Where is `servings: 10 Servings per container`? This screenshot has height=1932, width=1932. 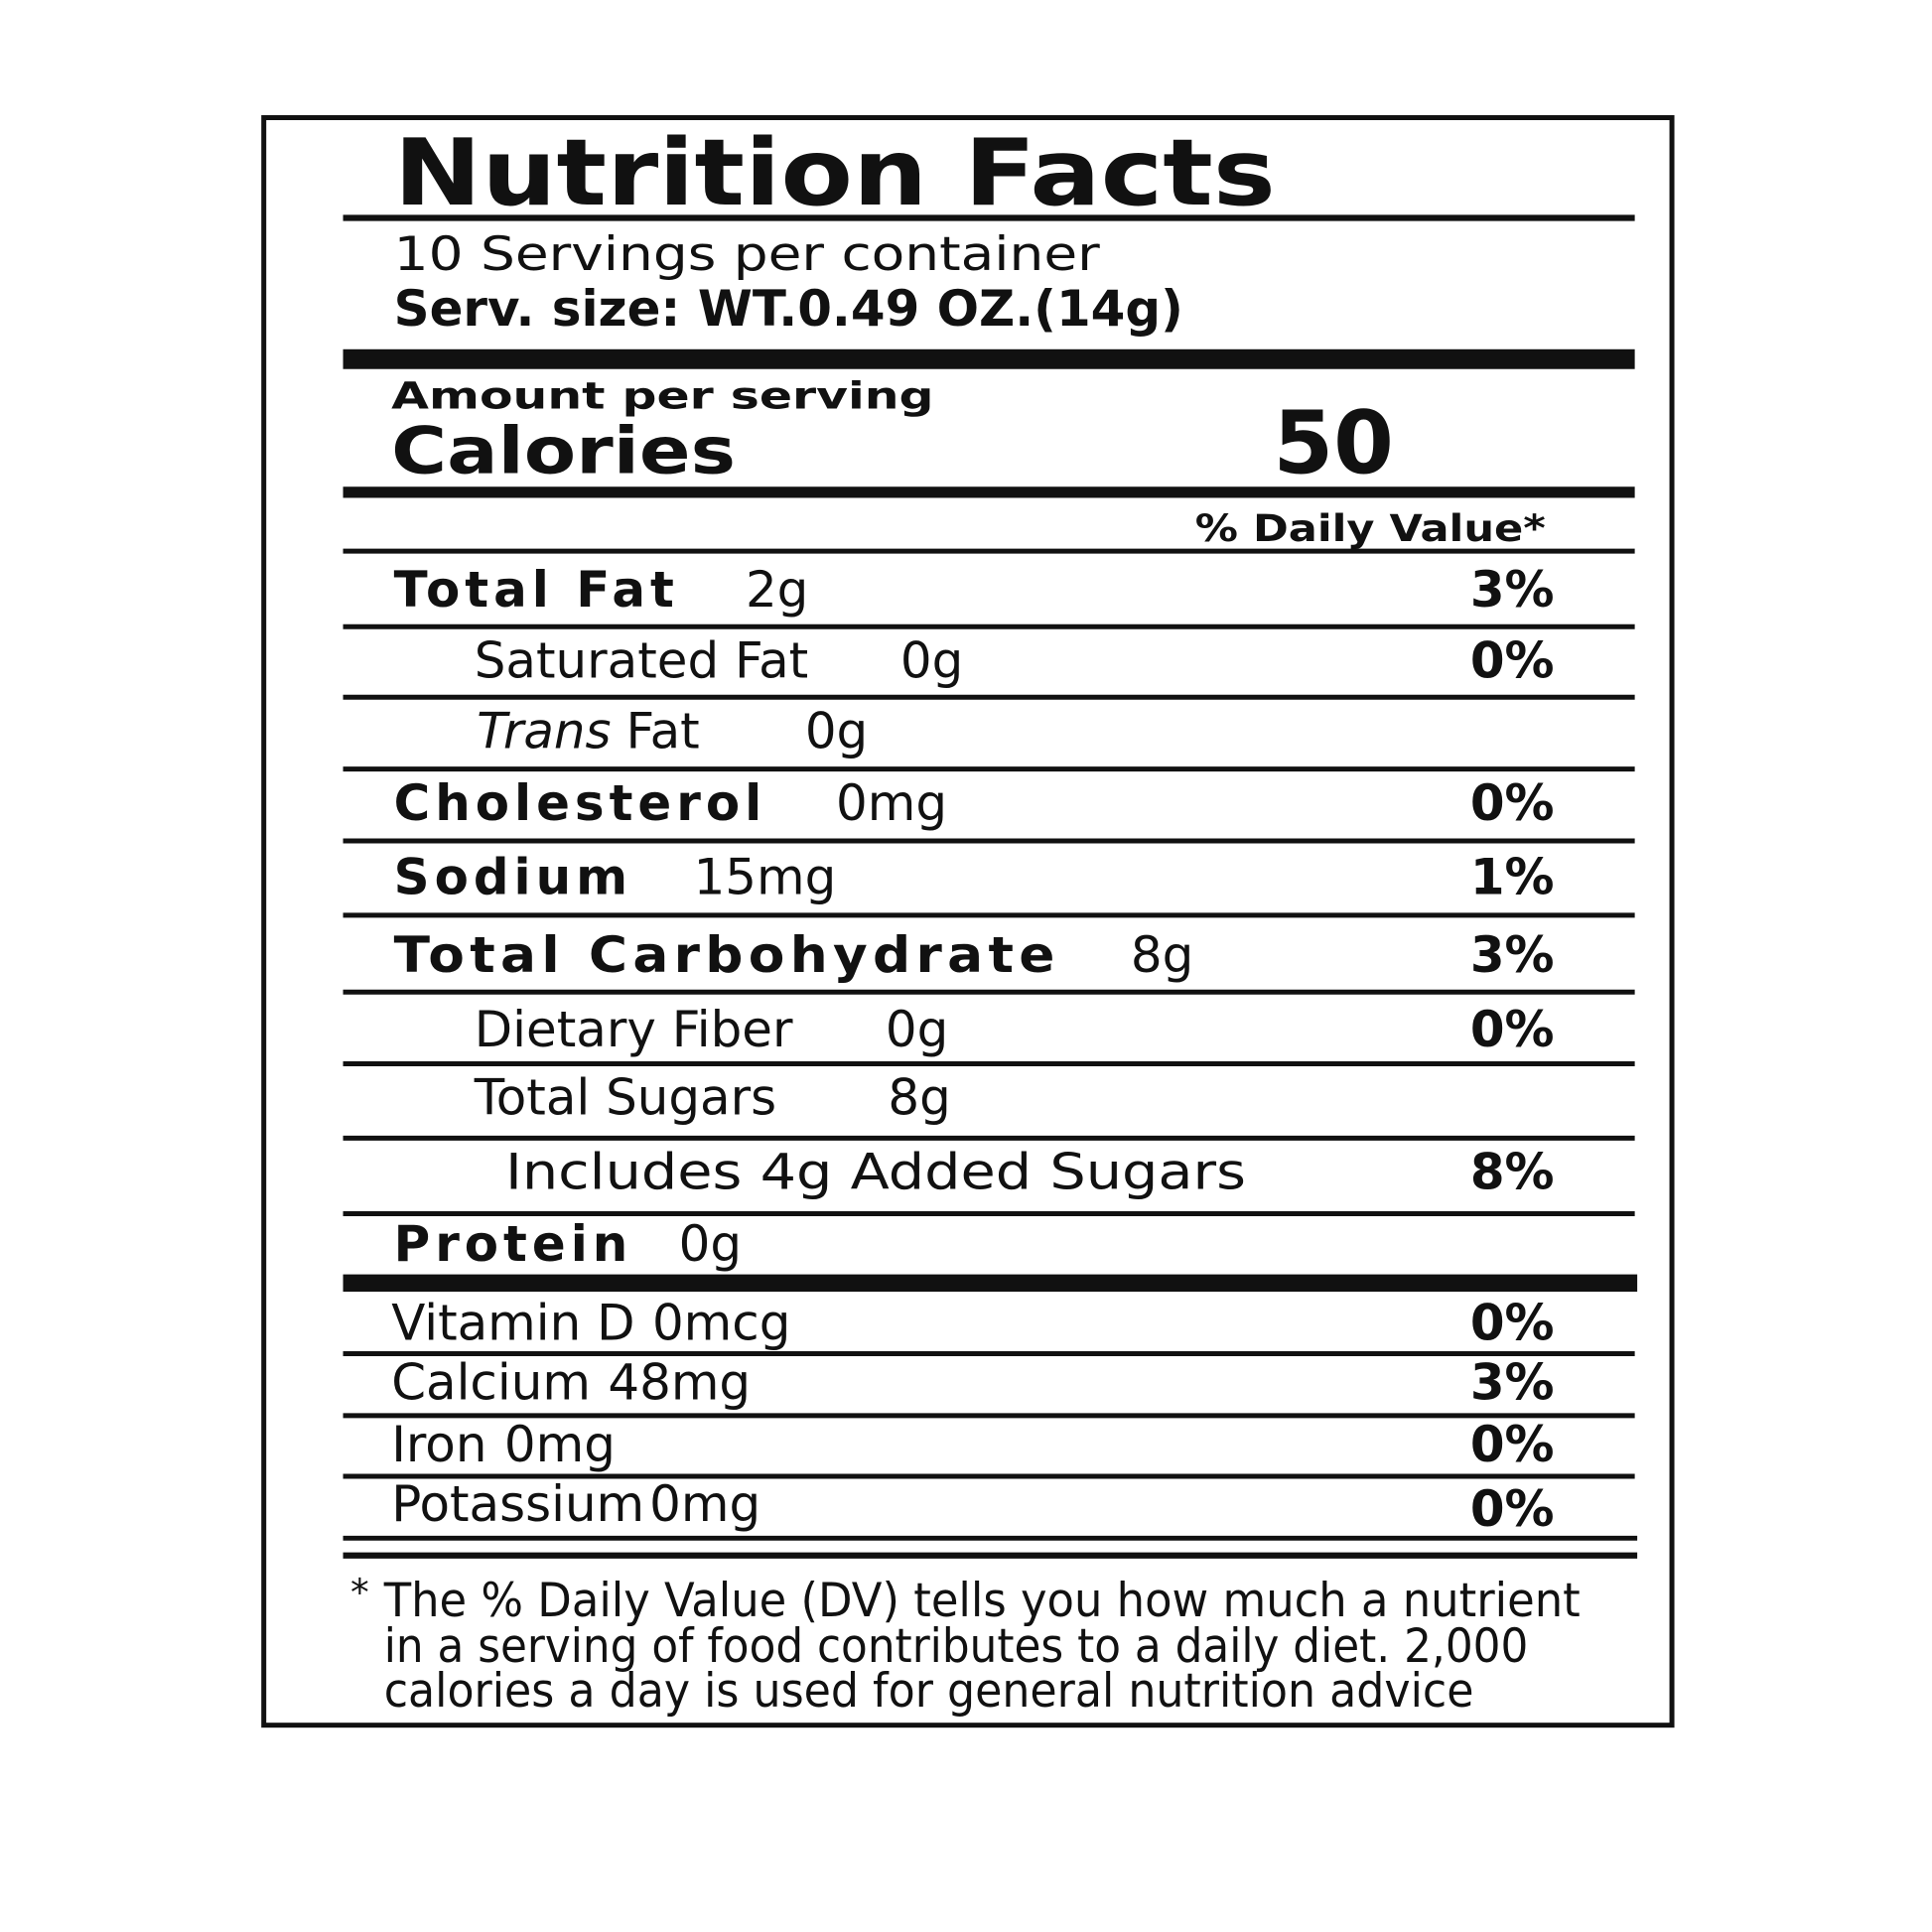
servings: 10 Servings per container is located at coordinates (748, 255).